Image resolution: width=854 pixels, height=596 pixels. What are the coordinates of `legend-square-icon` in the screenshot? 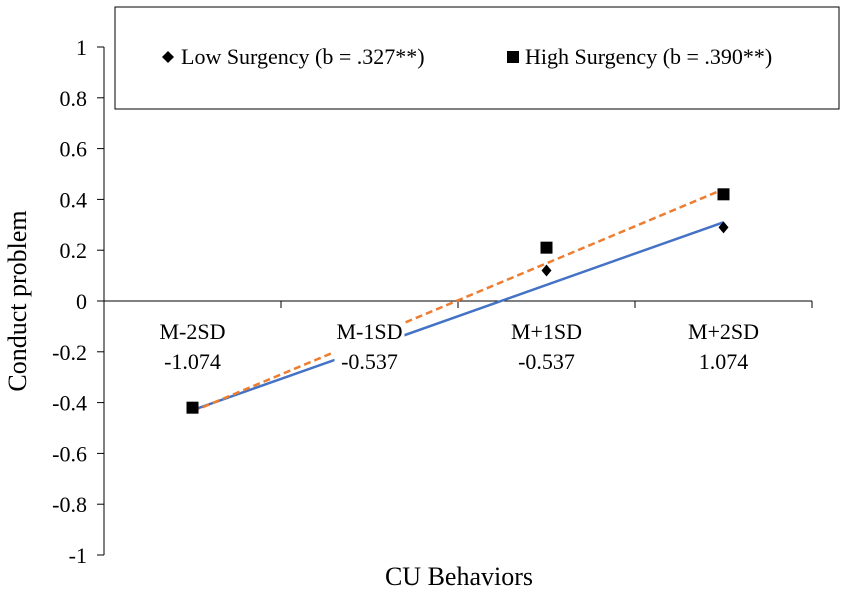 It's located at (513, 57).